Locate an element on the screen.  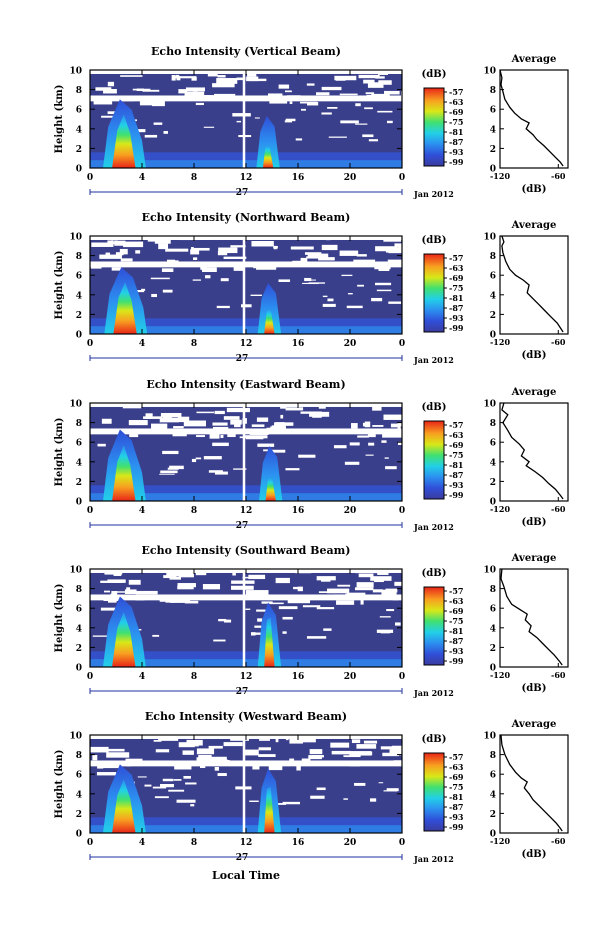
y-tick-label: 10 is located at coordinates (75, 238).